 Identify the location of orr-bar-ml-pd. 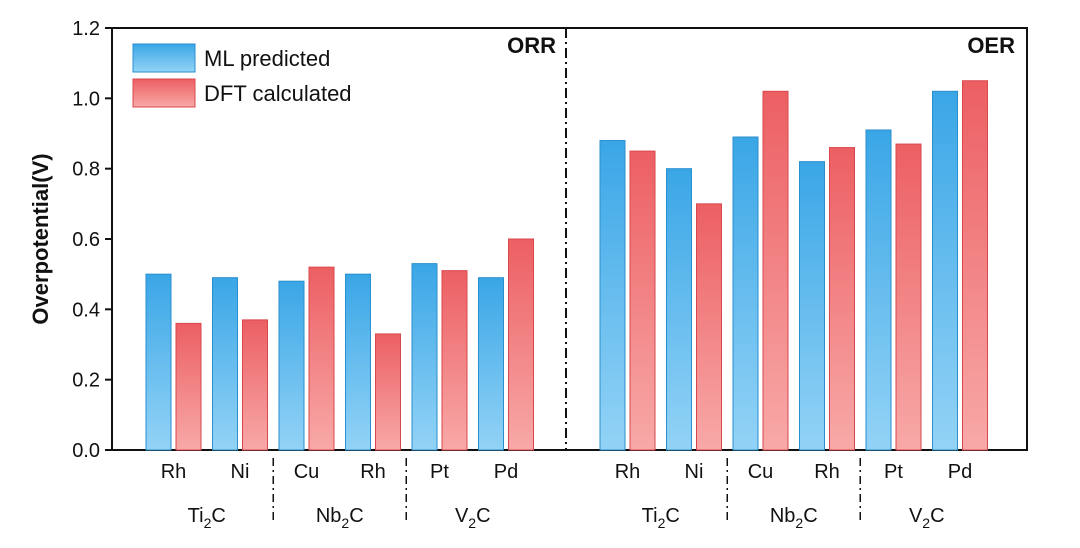
(491, 364).